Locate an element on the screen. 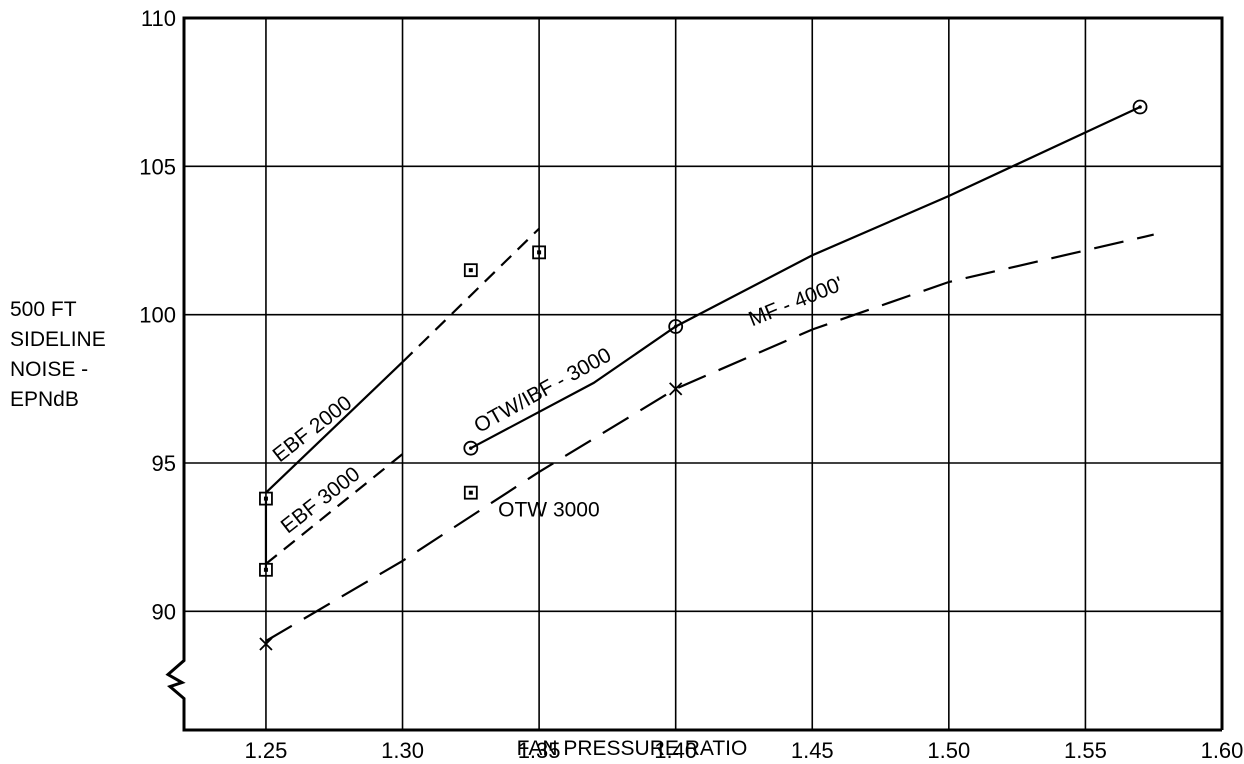 The image size is (1244, 764). series-label: EBF 3000 is located at coordinates (321, 501).